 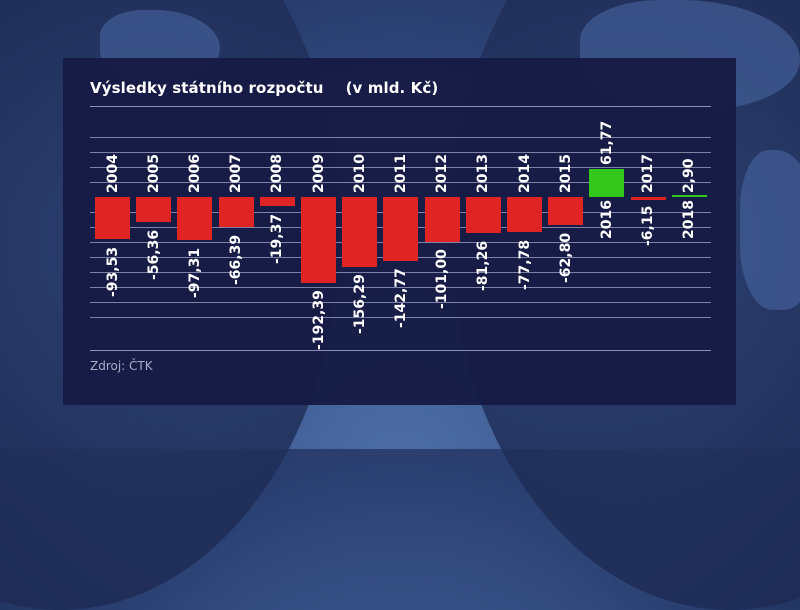 I want to click on value-label: -19,37, so click(x=277, y=238).